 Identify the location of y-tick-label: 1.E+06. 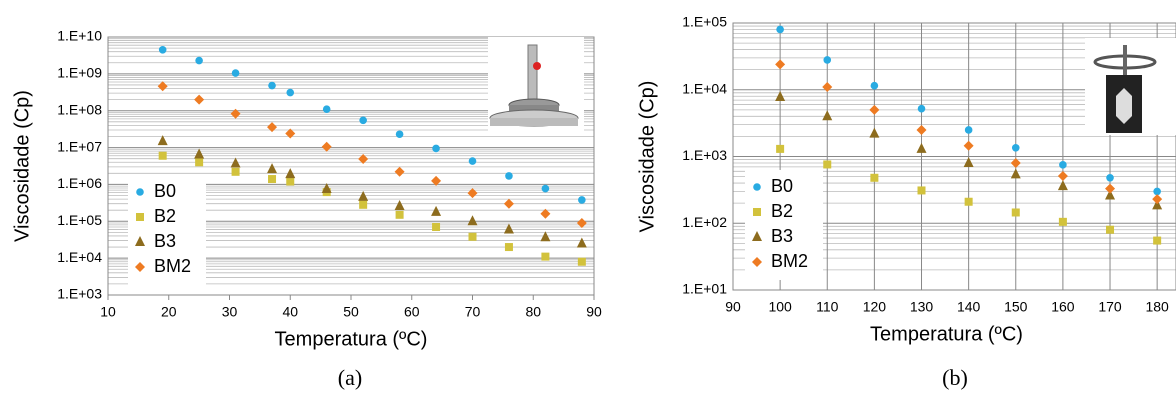
(79, 183).